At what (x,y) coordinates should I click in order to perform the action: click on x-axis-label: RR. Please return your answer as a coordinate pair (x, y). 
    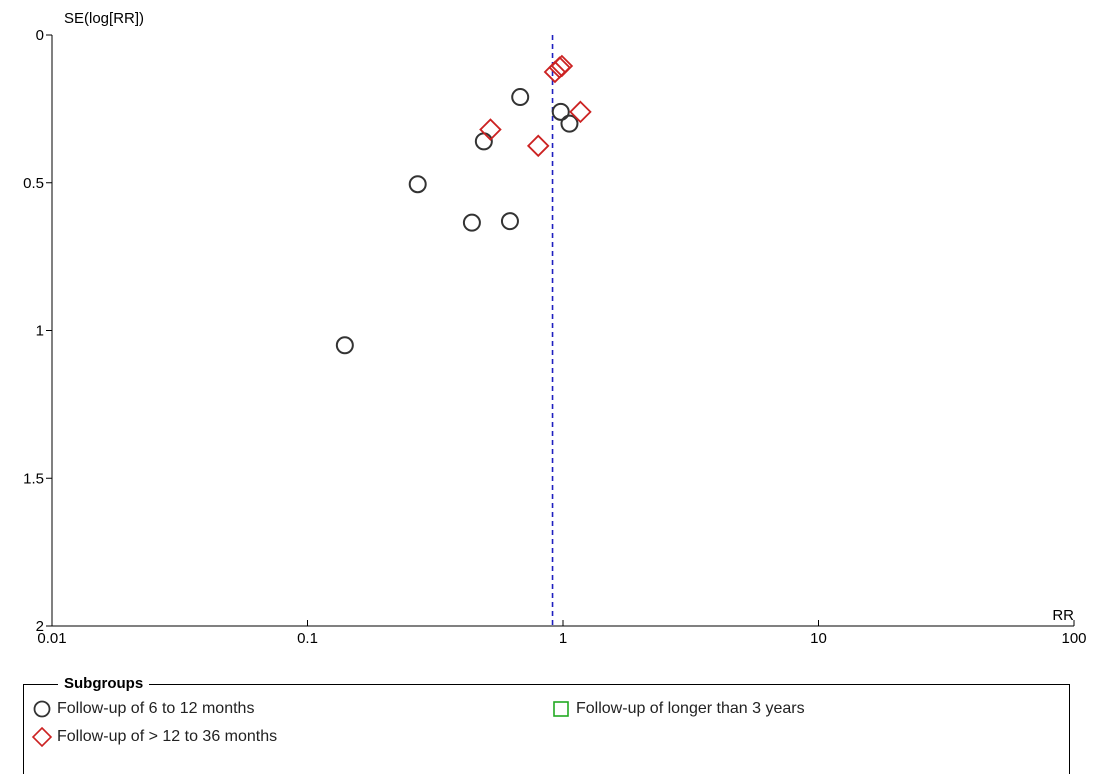
    Looking at the image, I should click on (1063, 615).